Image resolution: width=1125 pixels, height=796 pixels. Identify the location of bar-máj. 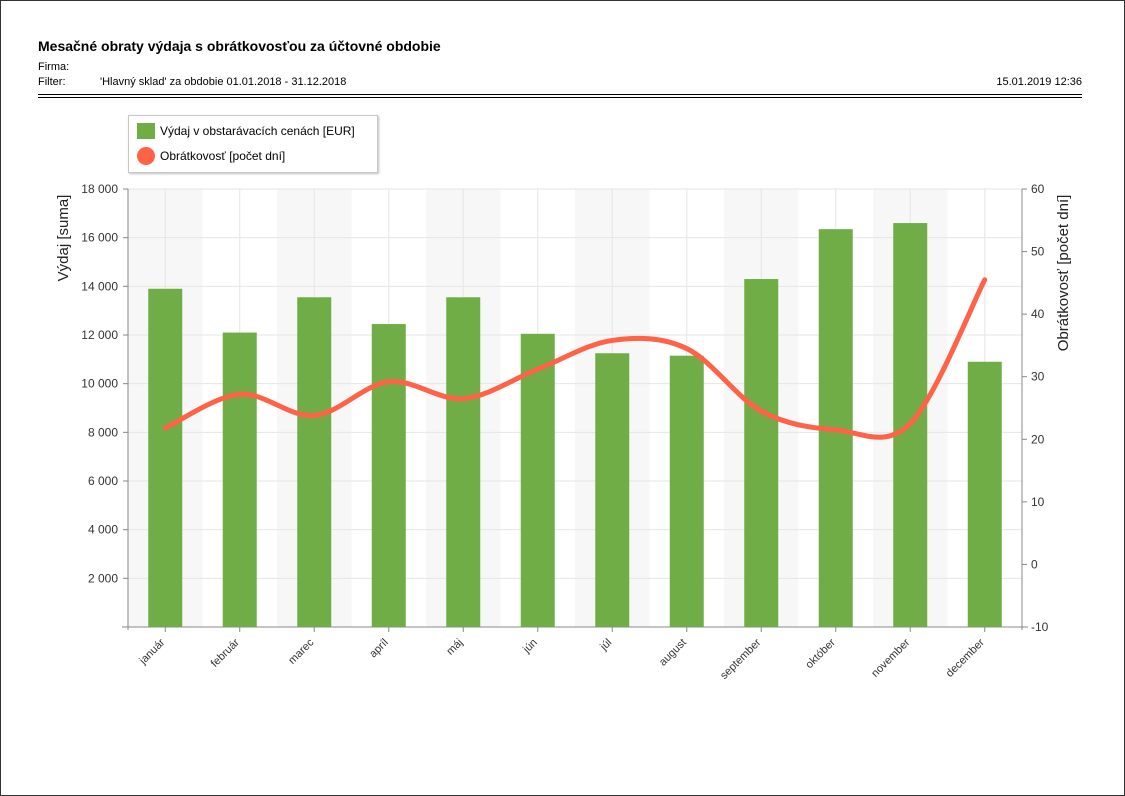
(463, 462).